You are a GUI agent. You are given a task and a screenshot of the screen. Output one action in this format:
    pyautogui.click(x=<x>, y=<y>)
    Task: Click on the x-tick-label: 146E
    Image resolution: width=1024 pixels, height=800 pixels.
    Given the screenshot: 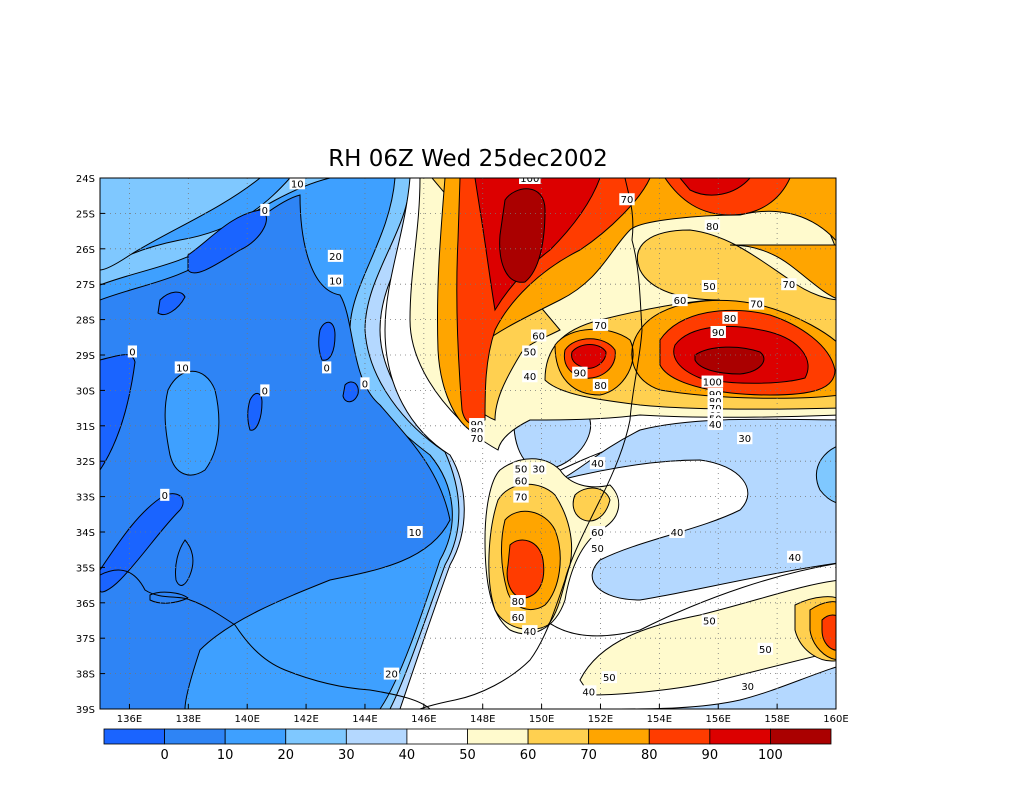 What is the action you would take?
    pyautogui.click(x=423, y=719)
    